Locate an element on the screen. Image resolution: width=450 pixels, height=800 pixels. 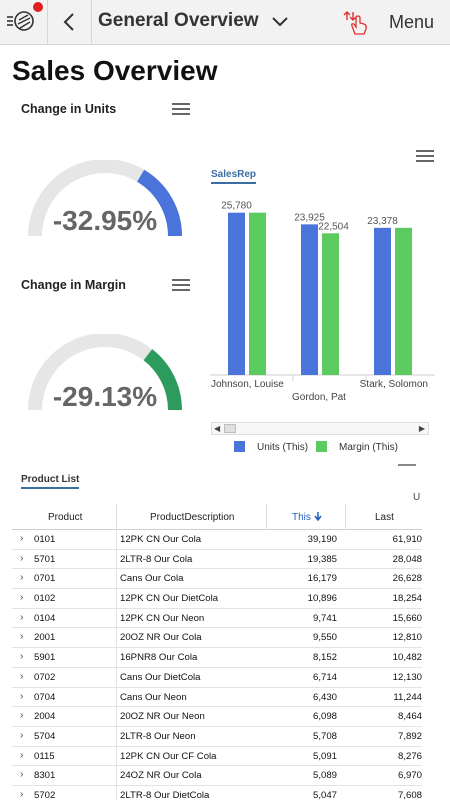
x-tick-label: Johnson, Louise is located at coordinates (247, 384).